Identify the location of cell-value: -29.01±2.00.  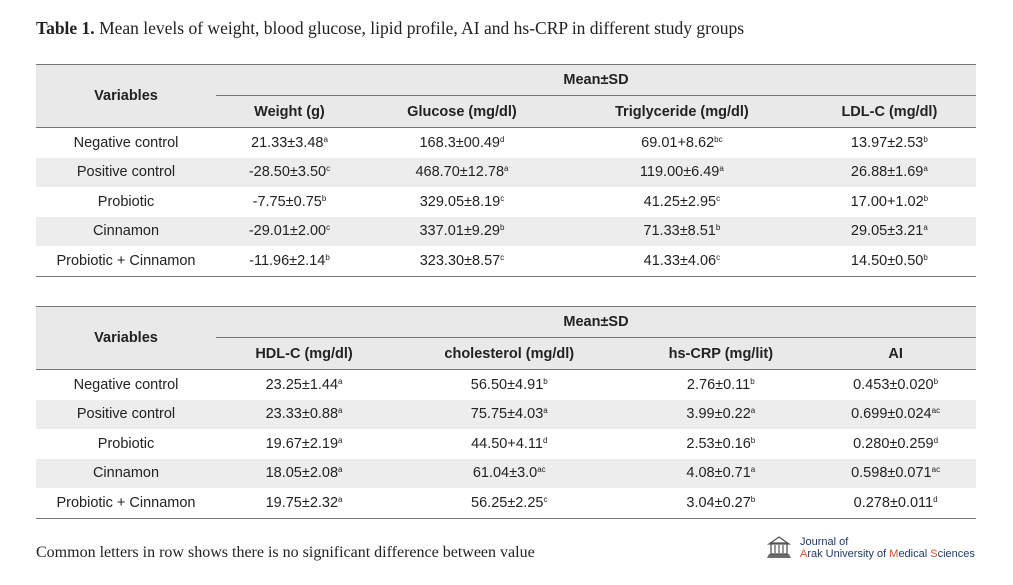
(287, 231).